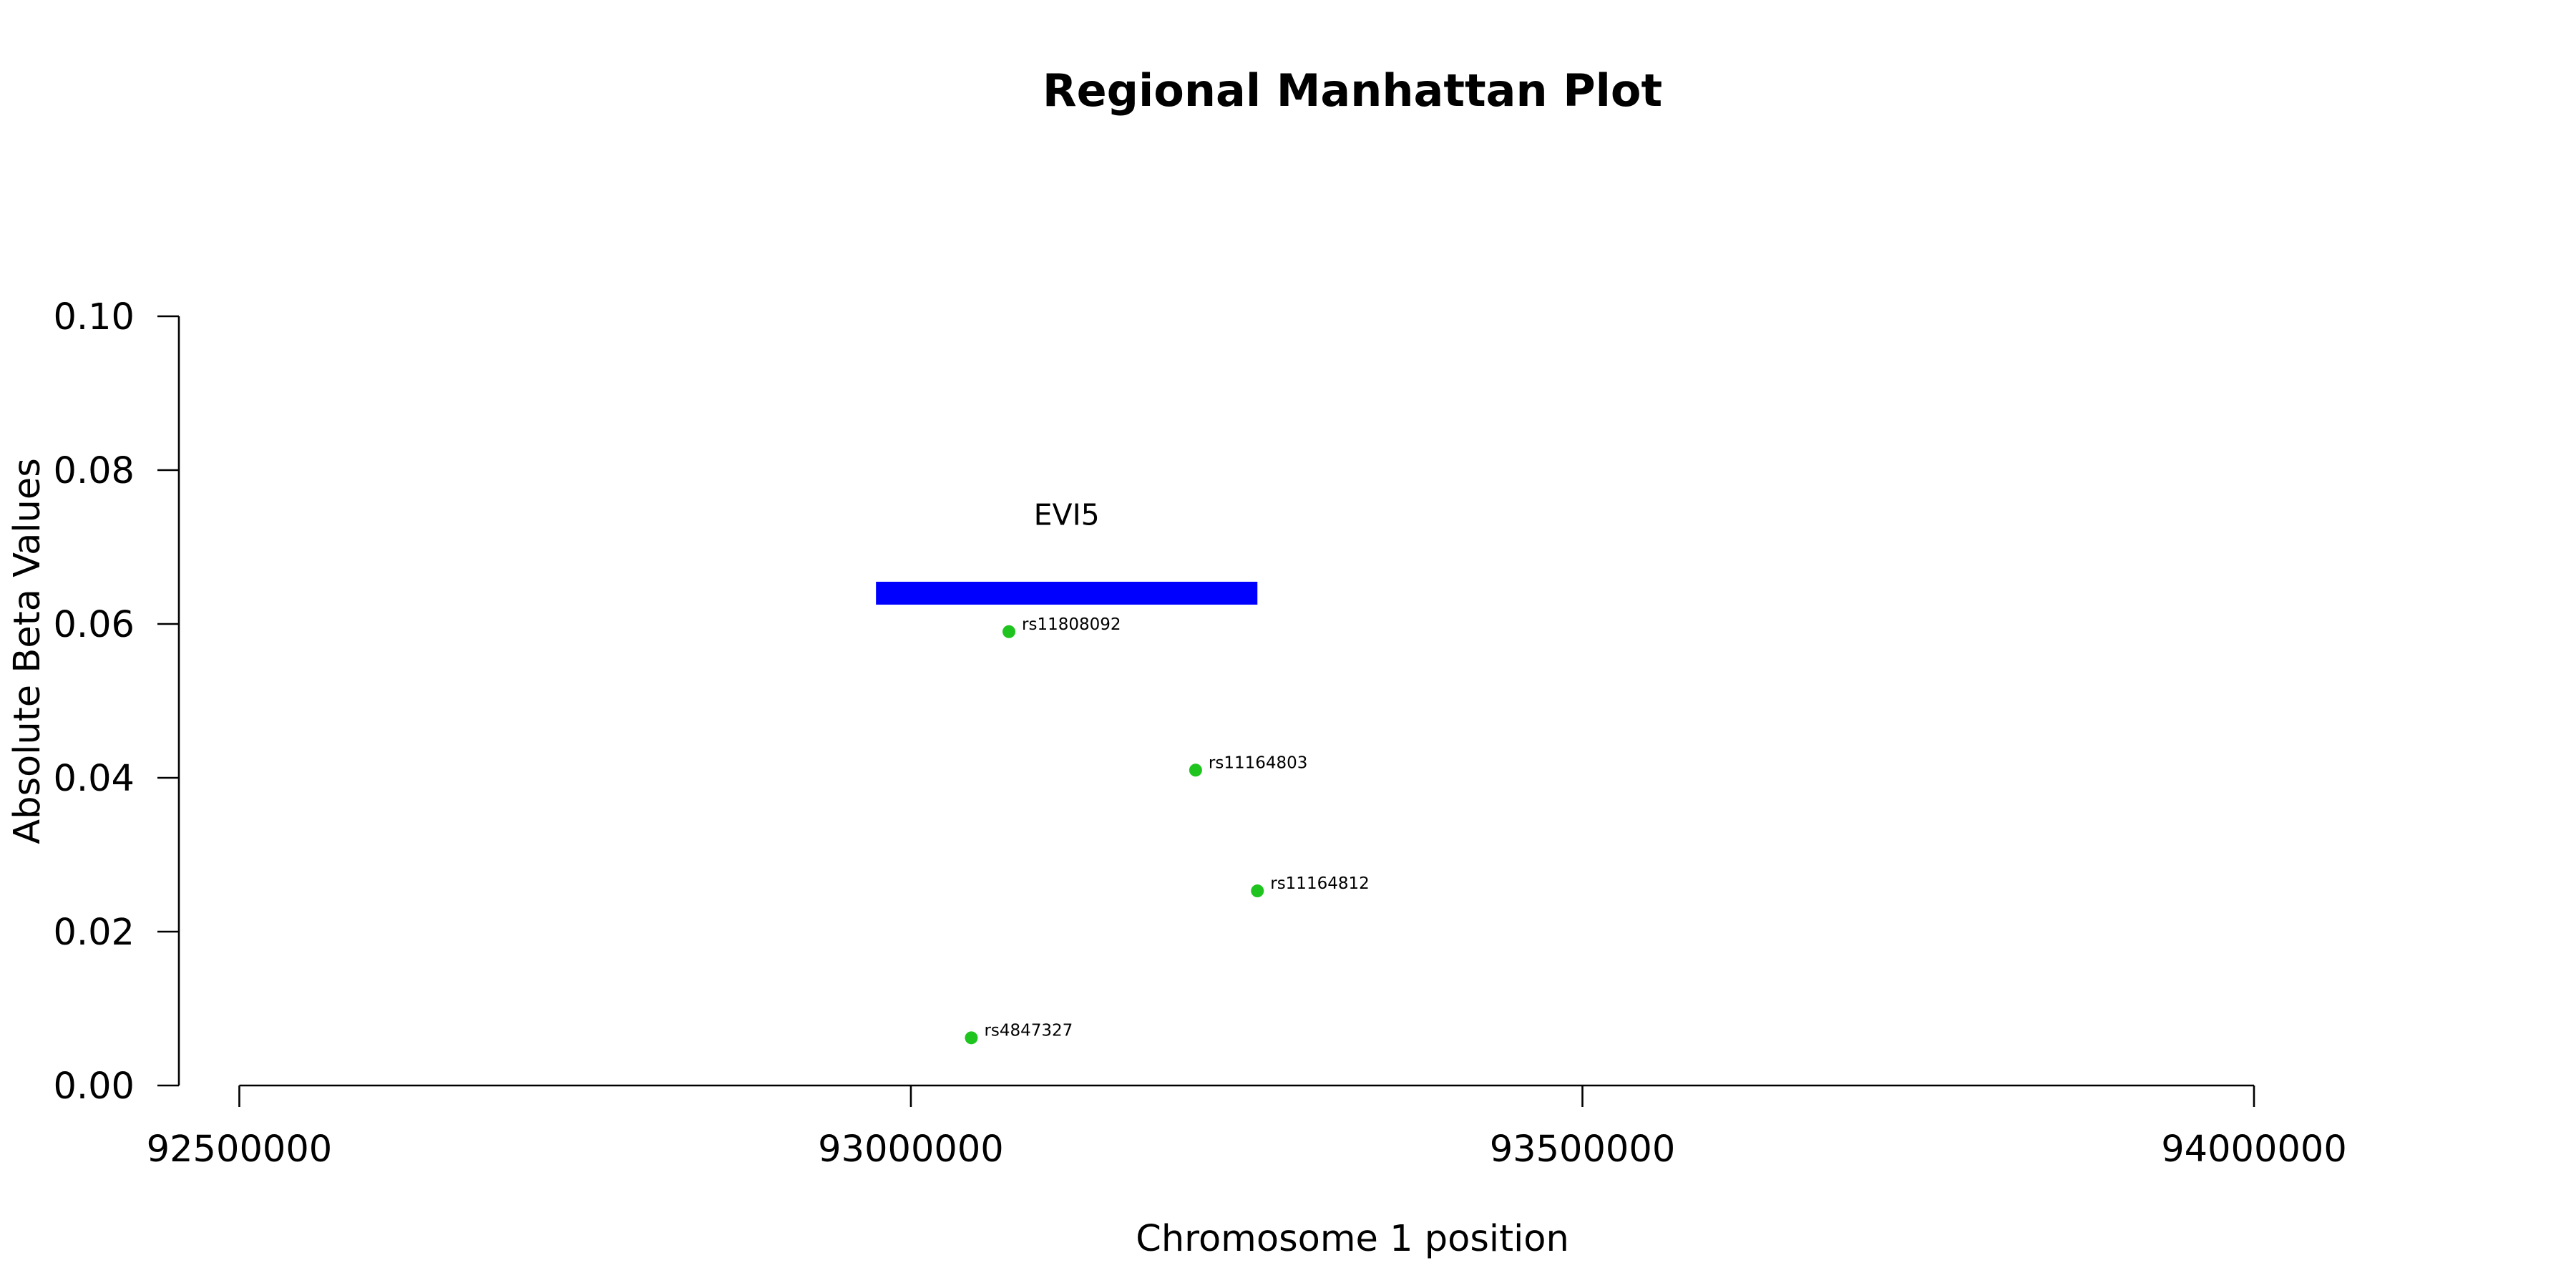 The height and width of the screenshot is (1288, 2576). Describe the element at coordinates (1067, 515) in the screenshot. I see `gene-label: EVI5` at that location.